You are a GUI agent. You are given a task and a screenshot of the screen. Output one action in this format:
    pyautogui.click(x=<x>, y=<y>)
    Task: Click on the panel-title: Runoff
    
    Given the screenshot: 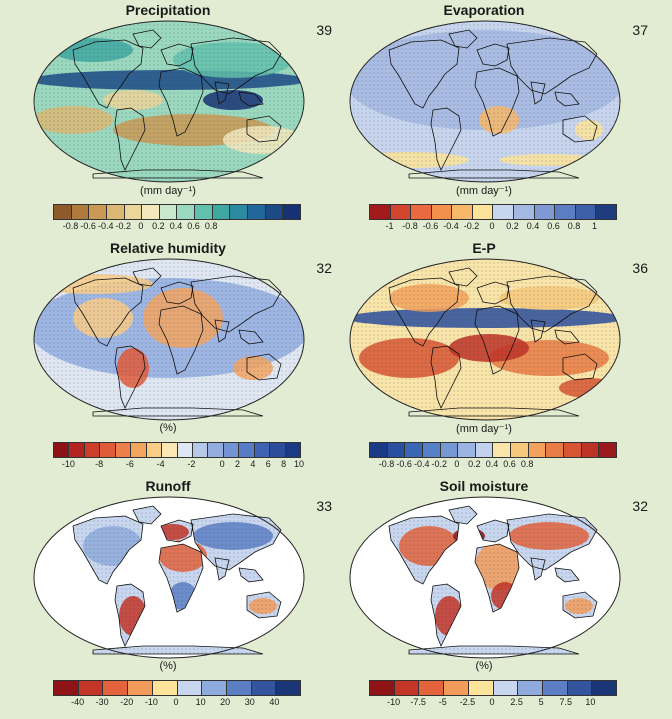 What is the action you would take?
    pyautogui.click(x=168, y=486)
    